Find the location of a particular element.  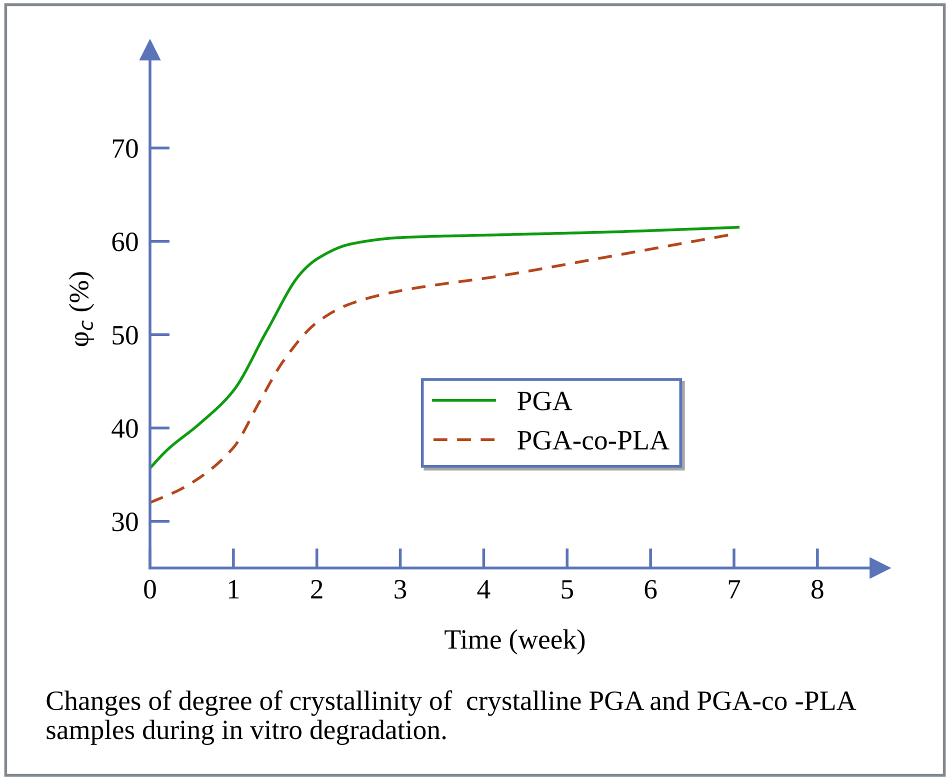

legend-label: PGA-co-PLA is located at coordinates (594, 440).